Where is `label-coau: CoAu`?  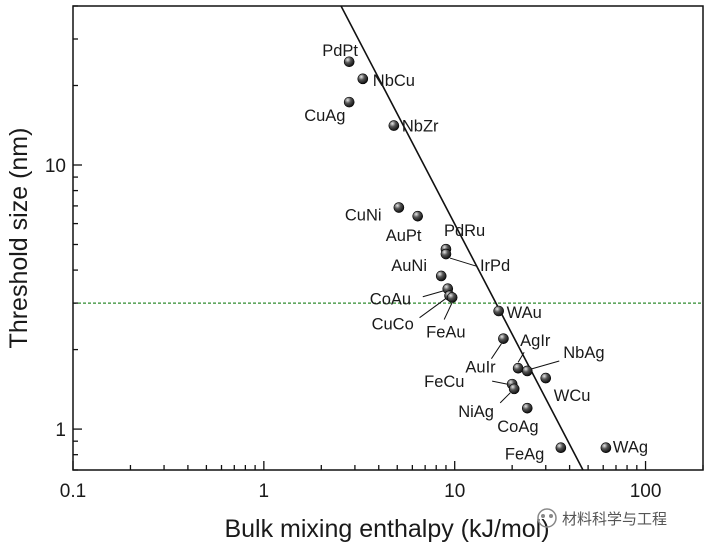
label-coau: CoAu is located at coordinates (390, 300).